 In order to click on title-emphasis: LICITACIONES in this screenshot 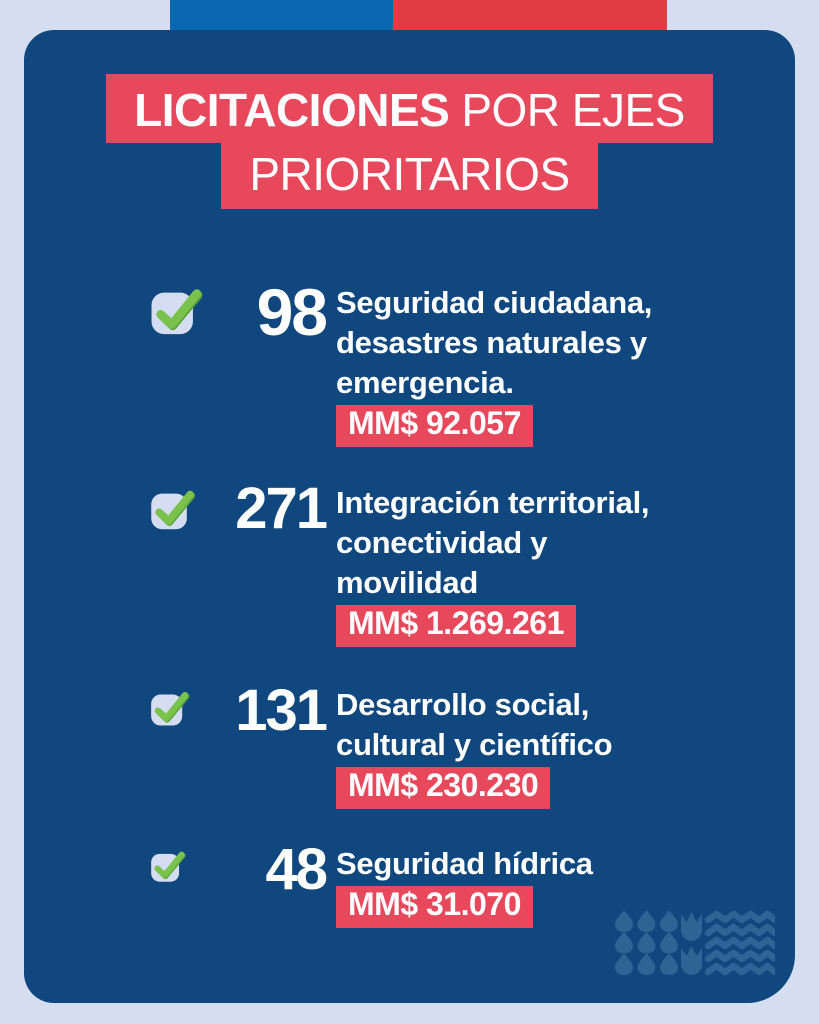, I will do `click(292, 110)`.